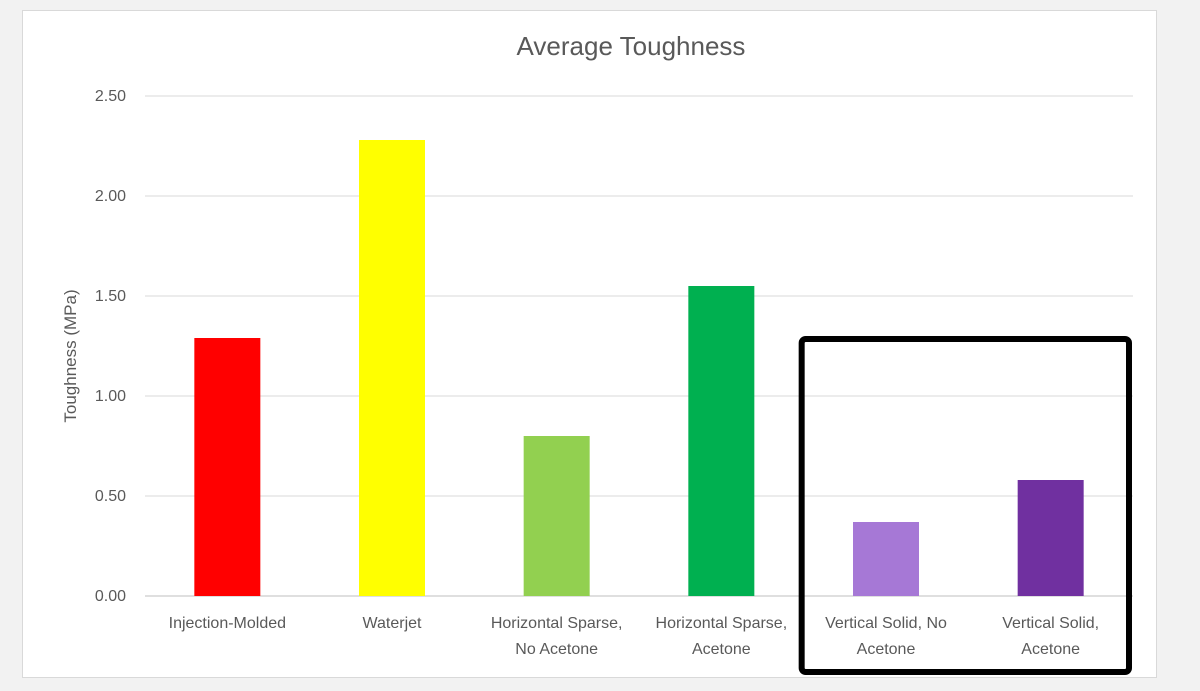 This screenshot has height=691, width=1200. Describe the element at coordinates (631, 46) in the screenshot. I see `chart-title: Average Toughness` at that location.